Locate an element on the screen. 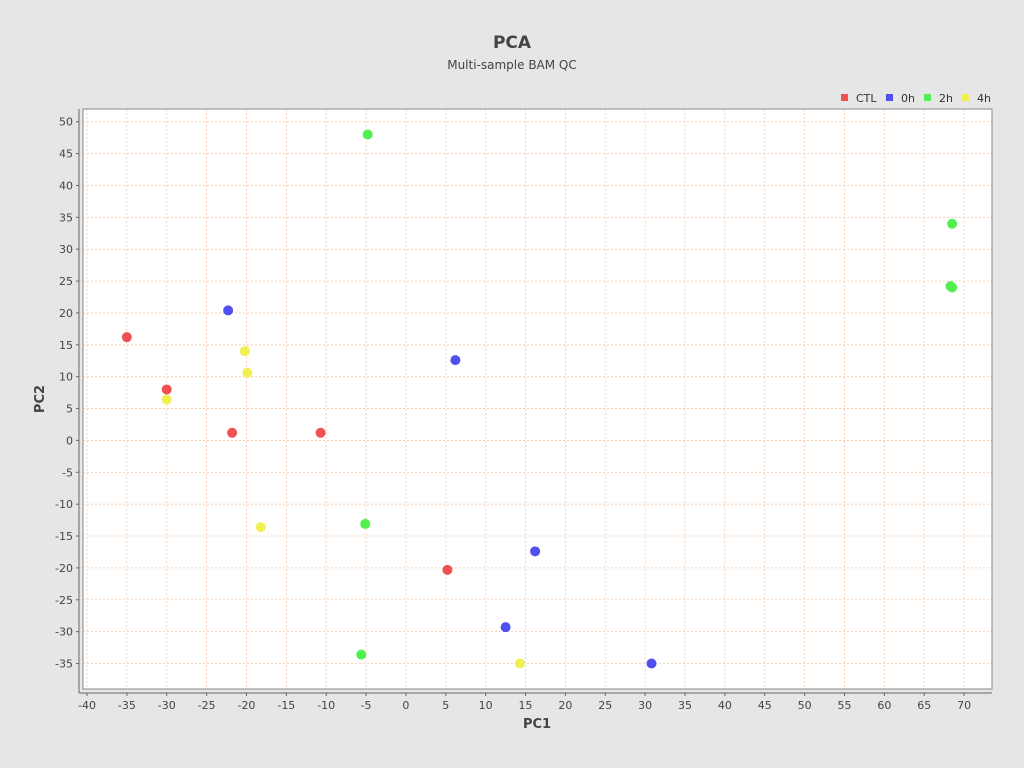 The height and width of the screenshot is (768, 1024). legend-swatch-2h is located at coordinates (927, 97).